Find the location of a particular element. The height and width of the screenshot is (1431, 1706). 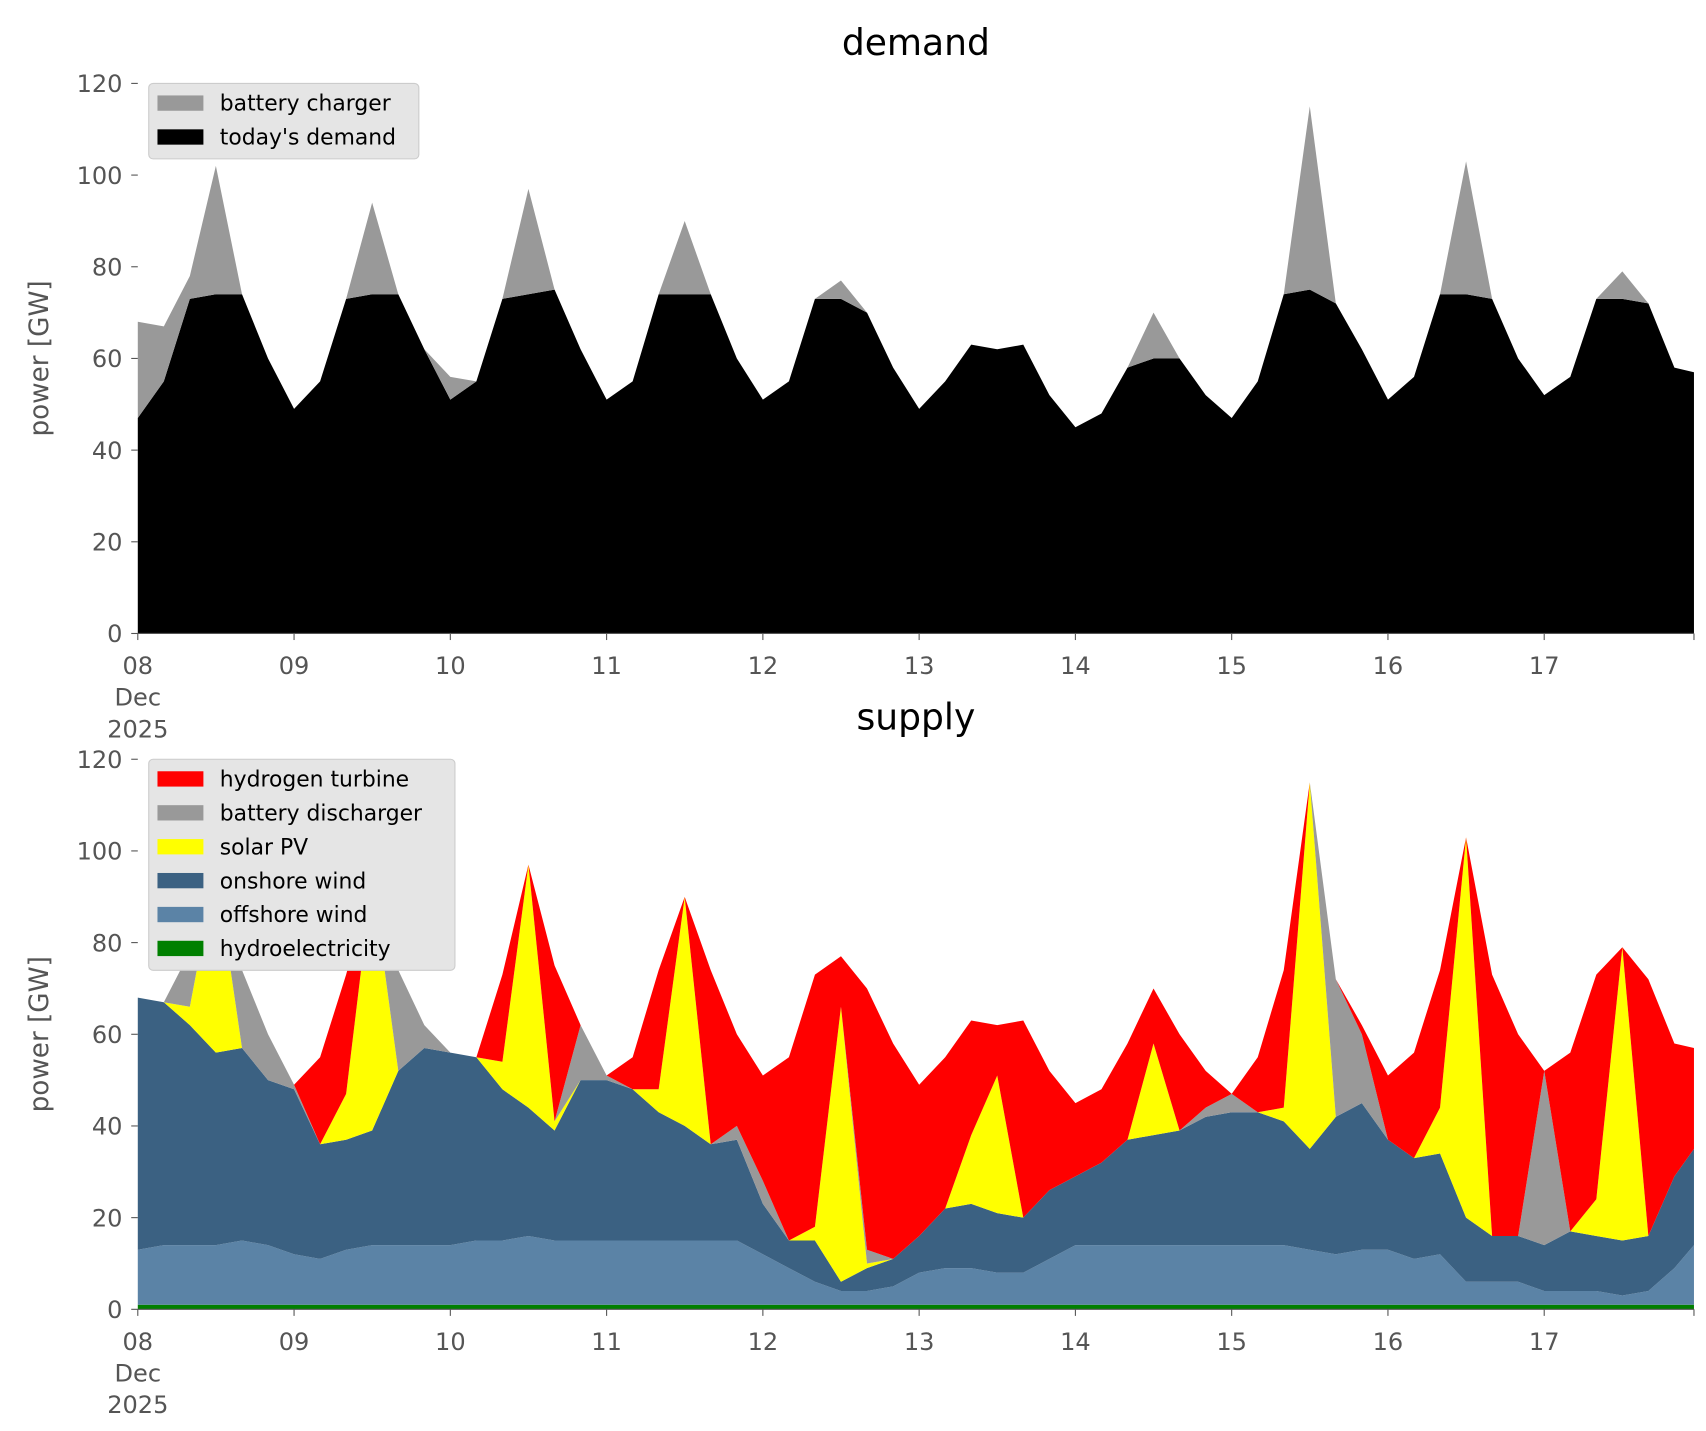

legend-label: offshore wind is located at coordinates (294, 915).